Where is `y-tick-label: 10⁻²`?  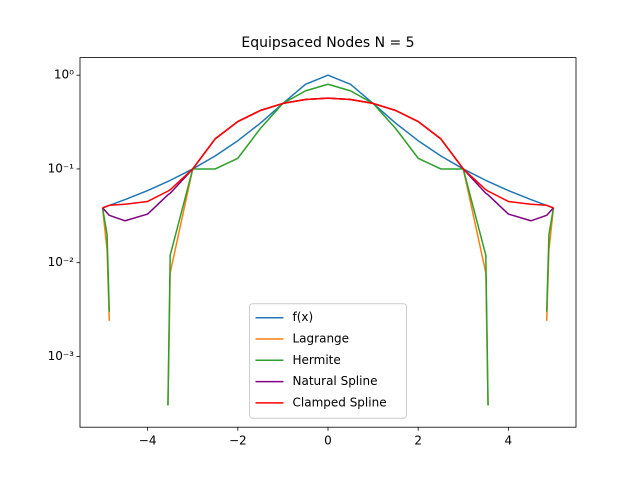
y-tick-label: 10⁻² is located at coordinates (61, 262).